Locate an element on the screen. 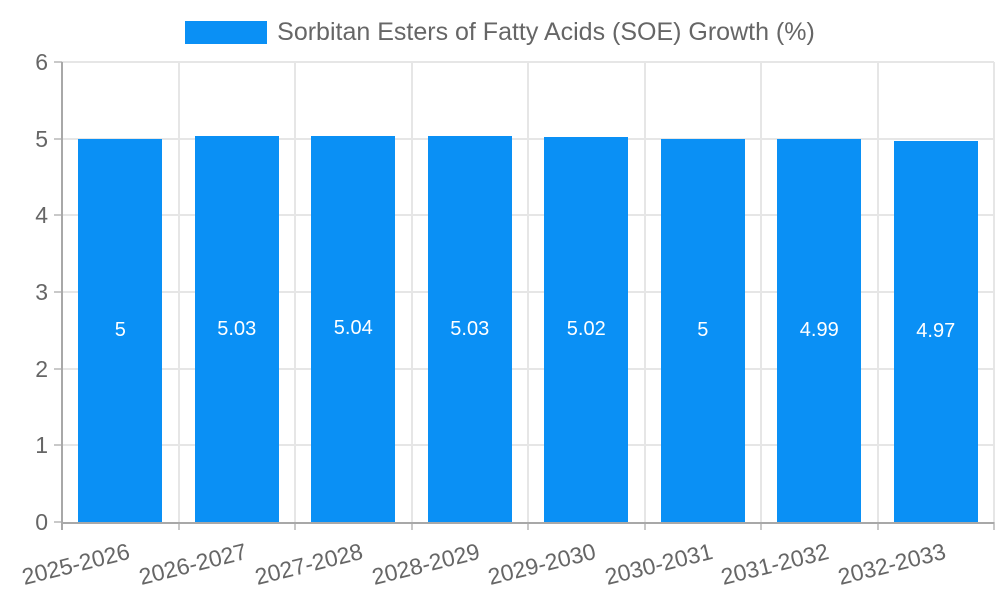 The height and width of the screenshot is (600, 1000). y-tick-label: 3 is located at coordinates (41, 292).